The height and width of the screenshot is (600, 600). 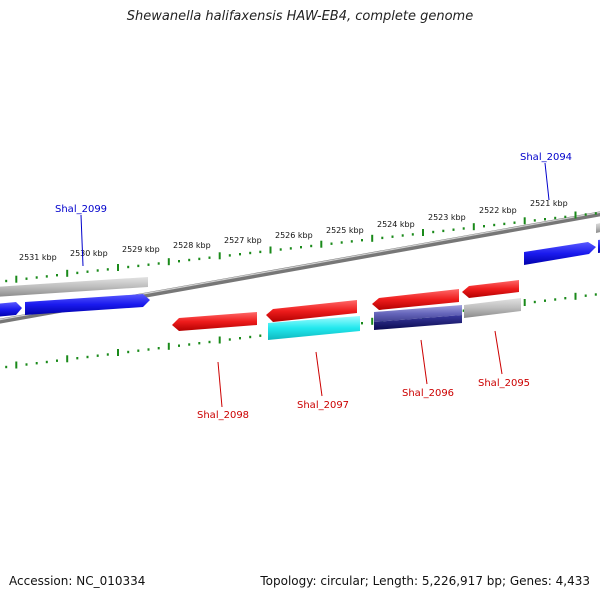 I want to click on scale-label-2528: 2528 kbp, so click(x=192, y=245).